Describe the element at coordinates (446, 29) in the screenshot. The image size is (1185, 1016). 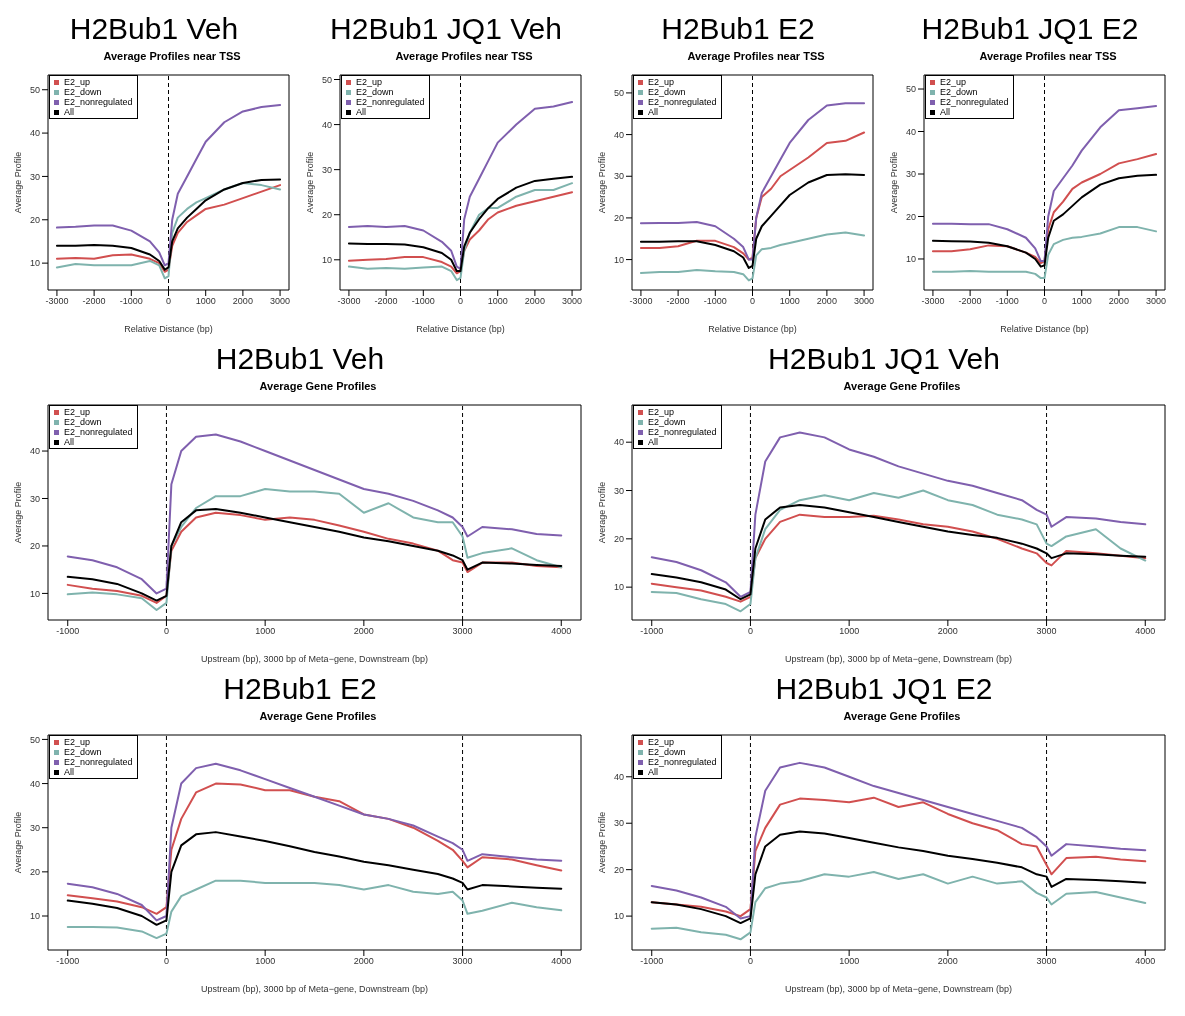
I see `chart-title: H2Bub1 JQ1 Veh` at that location.